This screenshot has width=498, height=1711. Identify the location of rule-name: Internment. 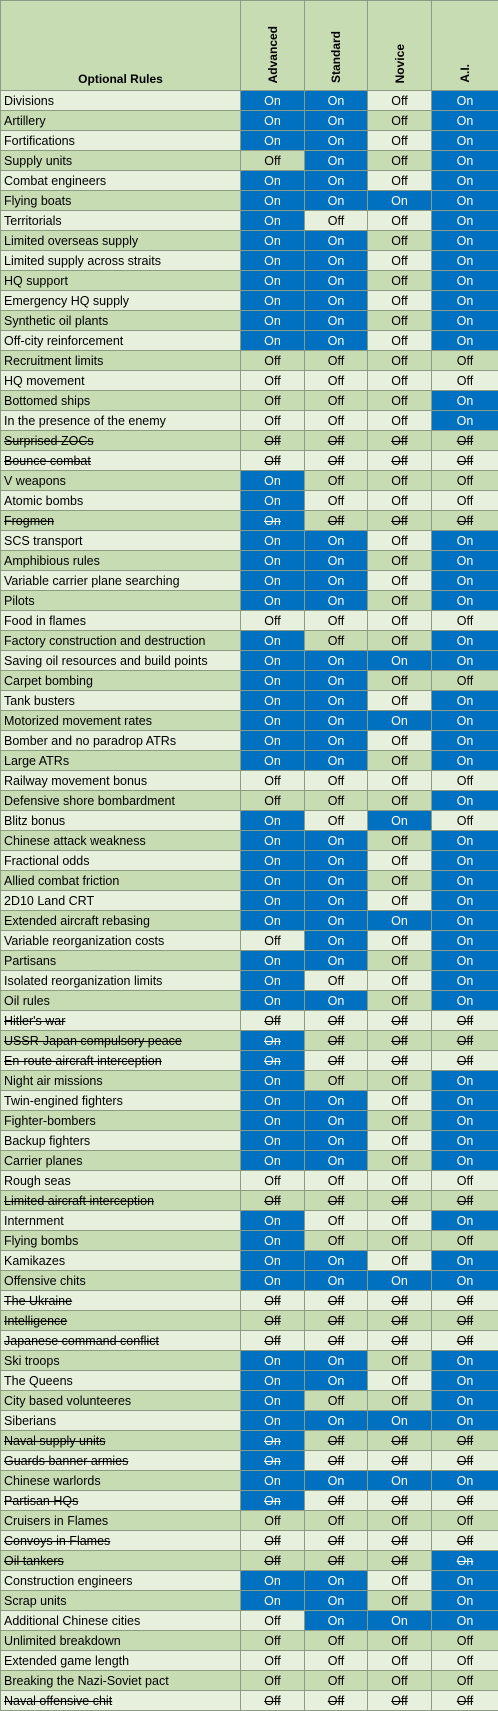
(121, 1221).